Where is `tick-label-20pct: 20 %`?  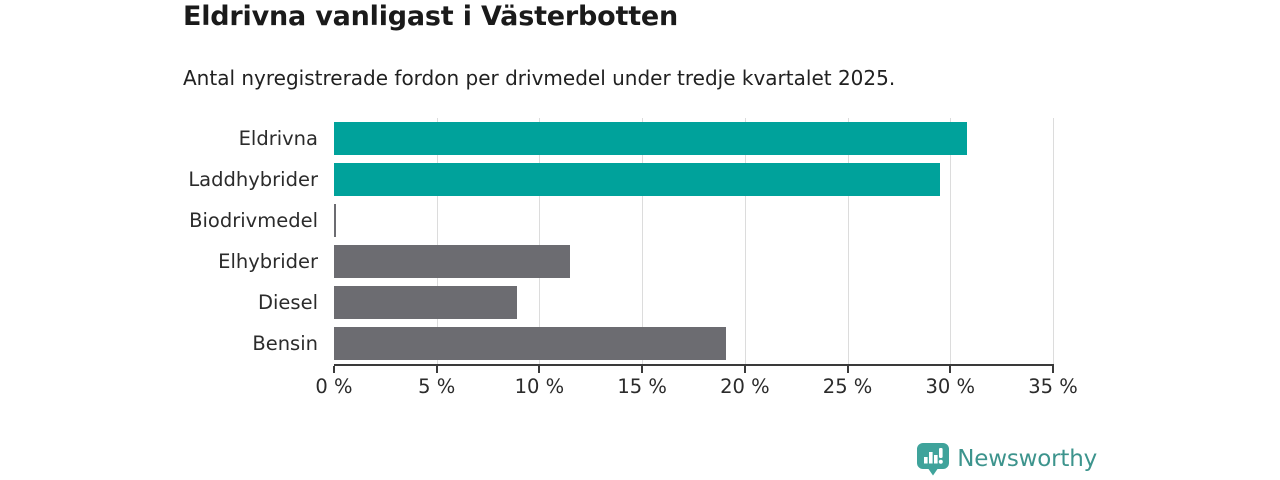 tick-label-20pct: 20 % is located at coordinates (745, 386).